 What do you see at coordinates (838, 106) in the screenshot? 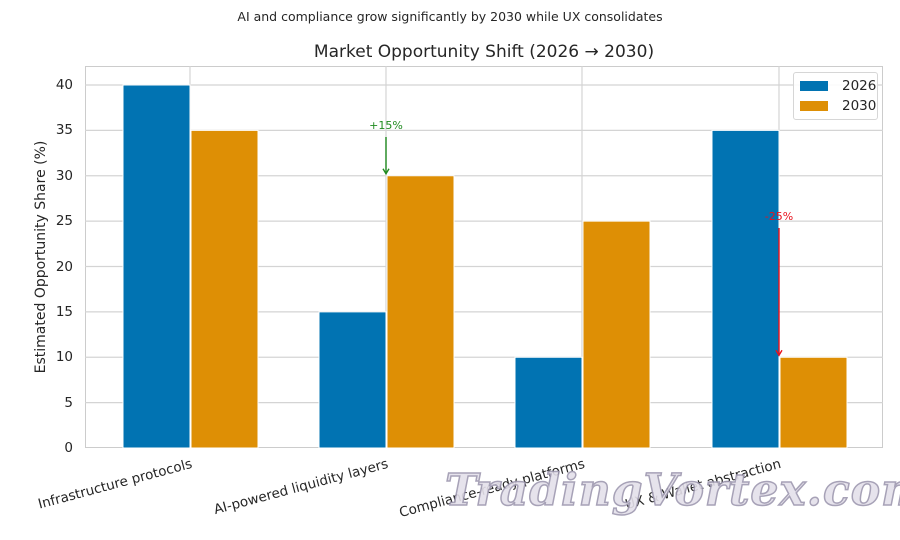
I see `legend-item-2030: 2030` at bounding box center [838, 106].